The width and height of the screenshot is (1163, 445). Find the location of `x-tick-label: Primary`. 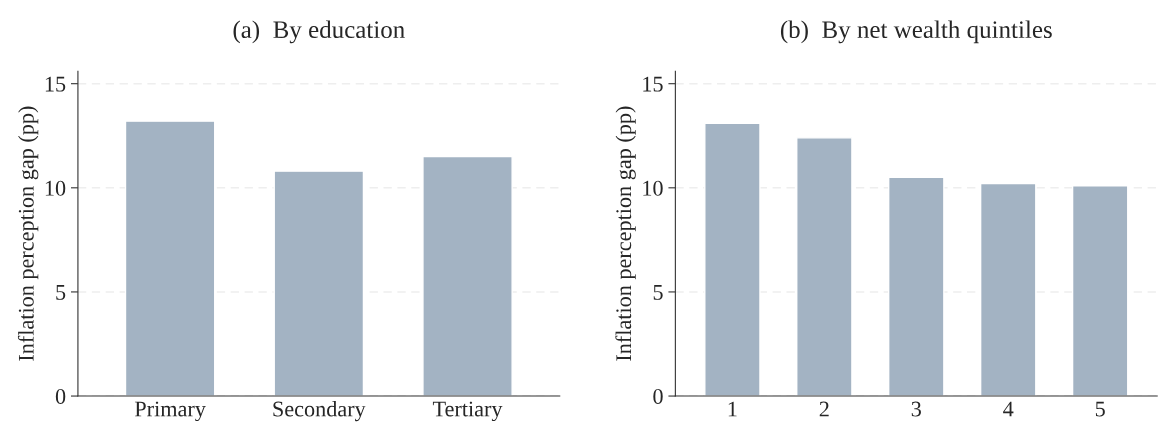

x-tick-label: Primary is located at coordinates (170, 411).